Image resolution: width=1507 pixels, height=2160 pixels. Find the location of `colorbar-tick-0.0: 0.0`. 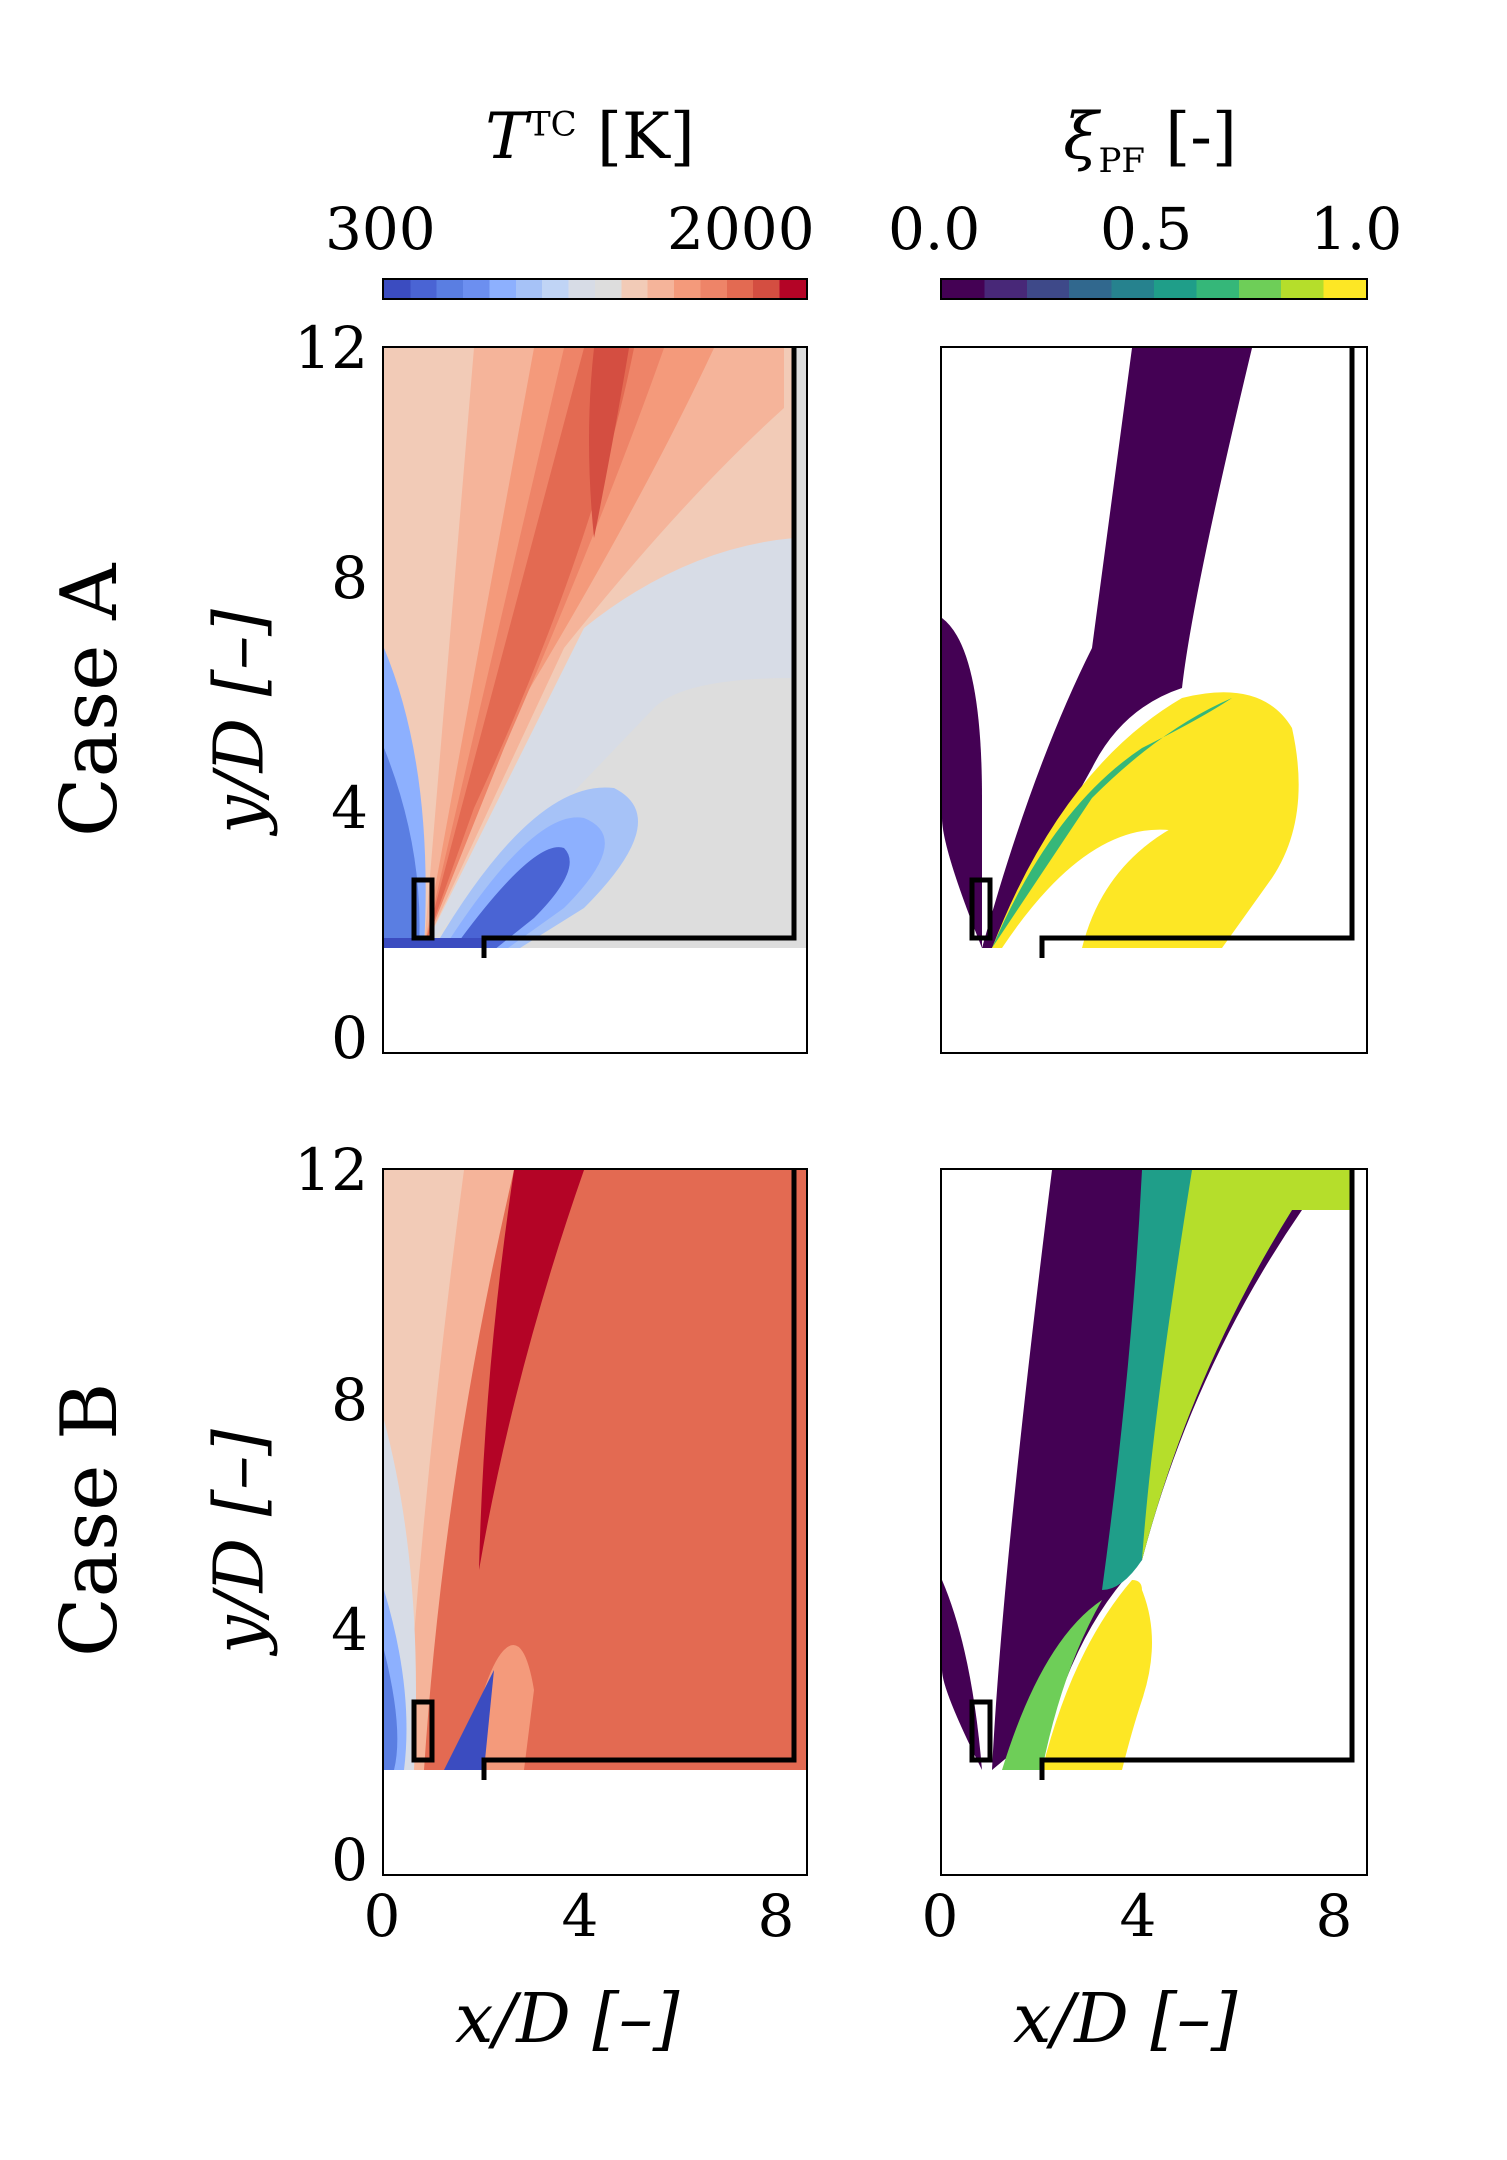

colorbar-tick-0.0: 0.0 is located at coordinates (934, 229).